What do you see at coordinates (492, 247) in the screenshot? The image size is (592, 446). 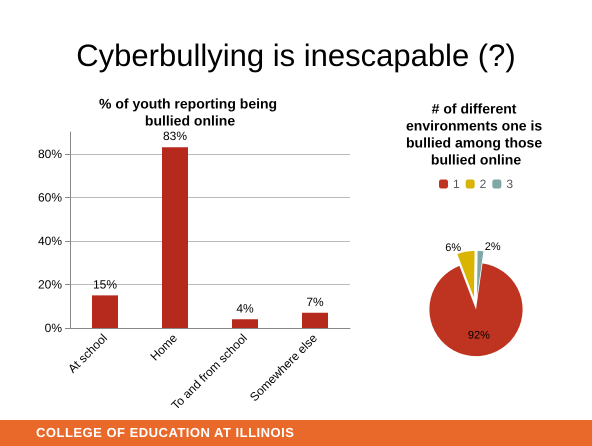 I see `data-label: 2%` at bounding box center [492, 247].